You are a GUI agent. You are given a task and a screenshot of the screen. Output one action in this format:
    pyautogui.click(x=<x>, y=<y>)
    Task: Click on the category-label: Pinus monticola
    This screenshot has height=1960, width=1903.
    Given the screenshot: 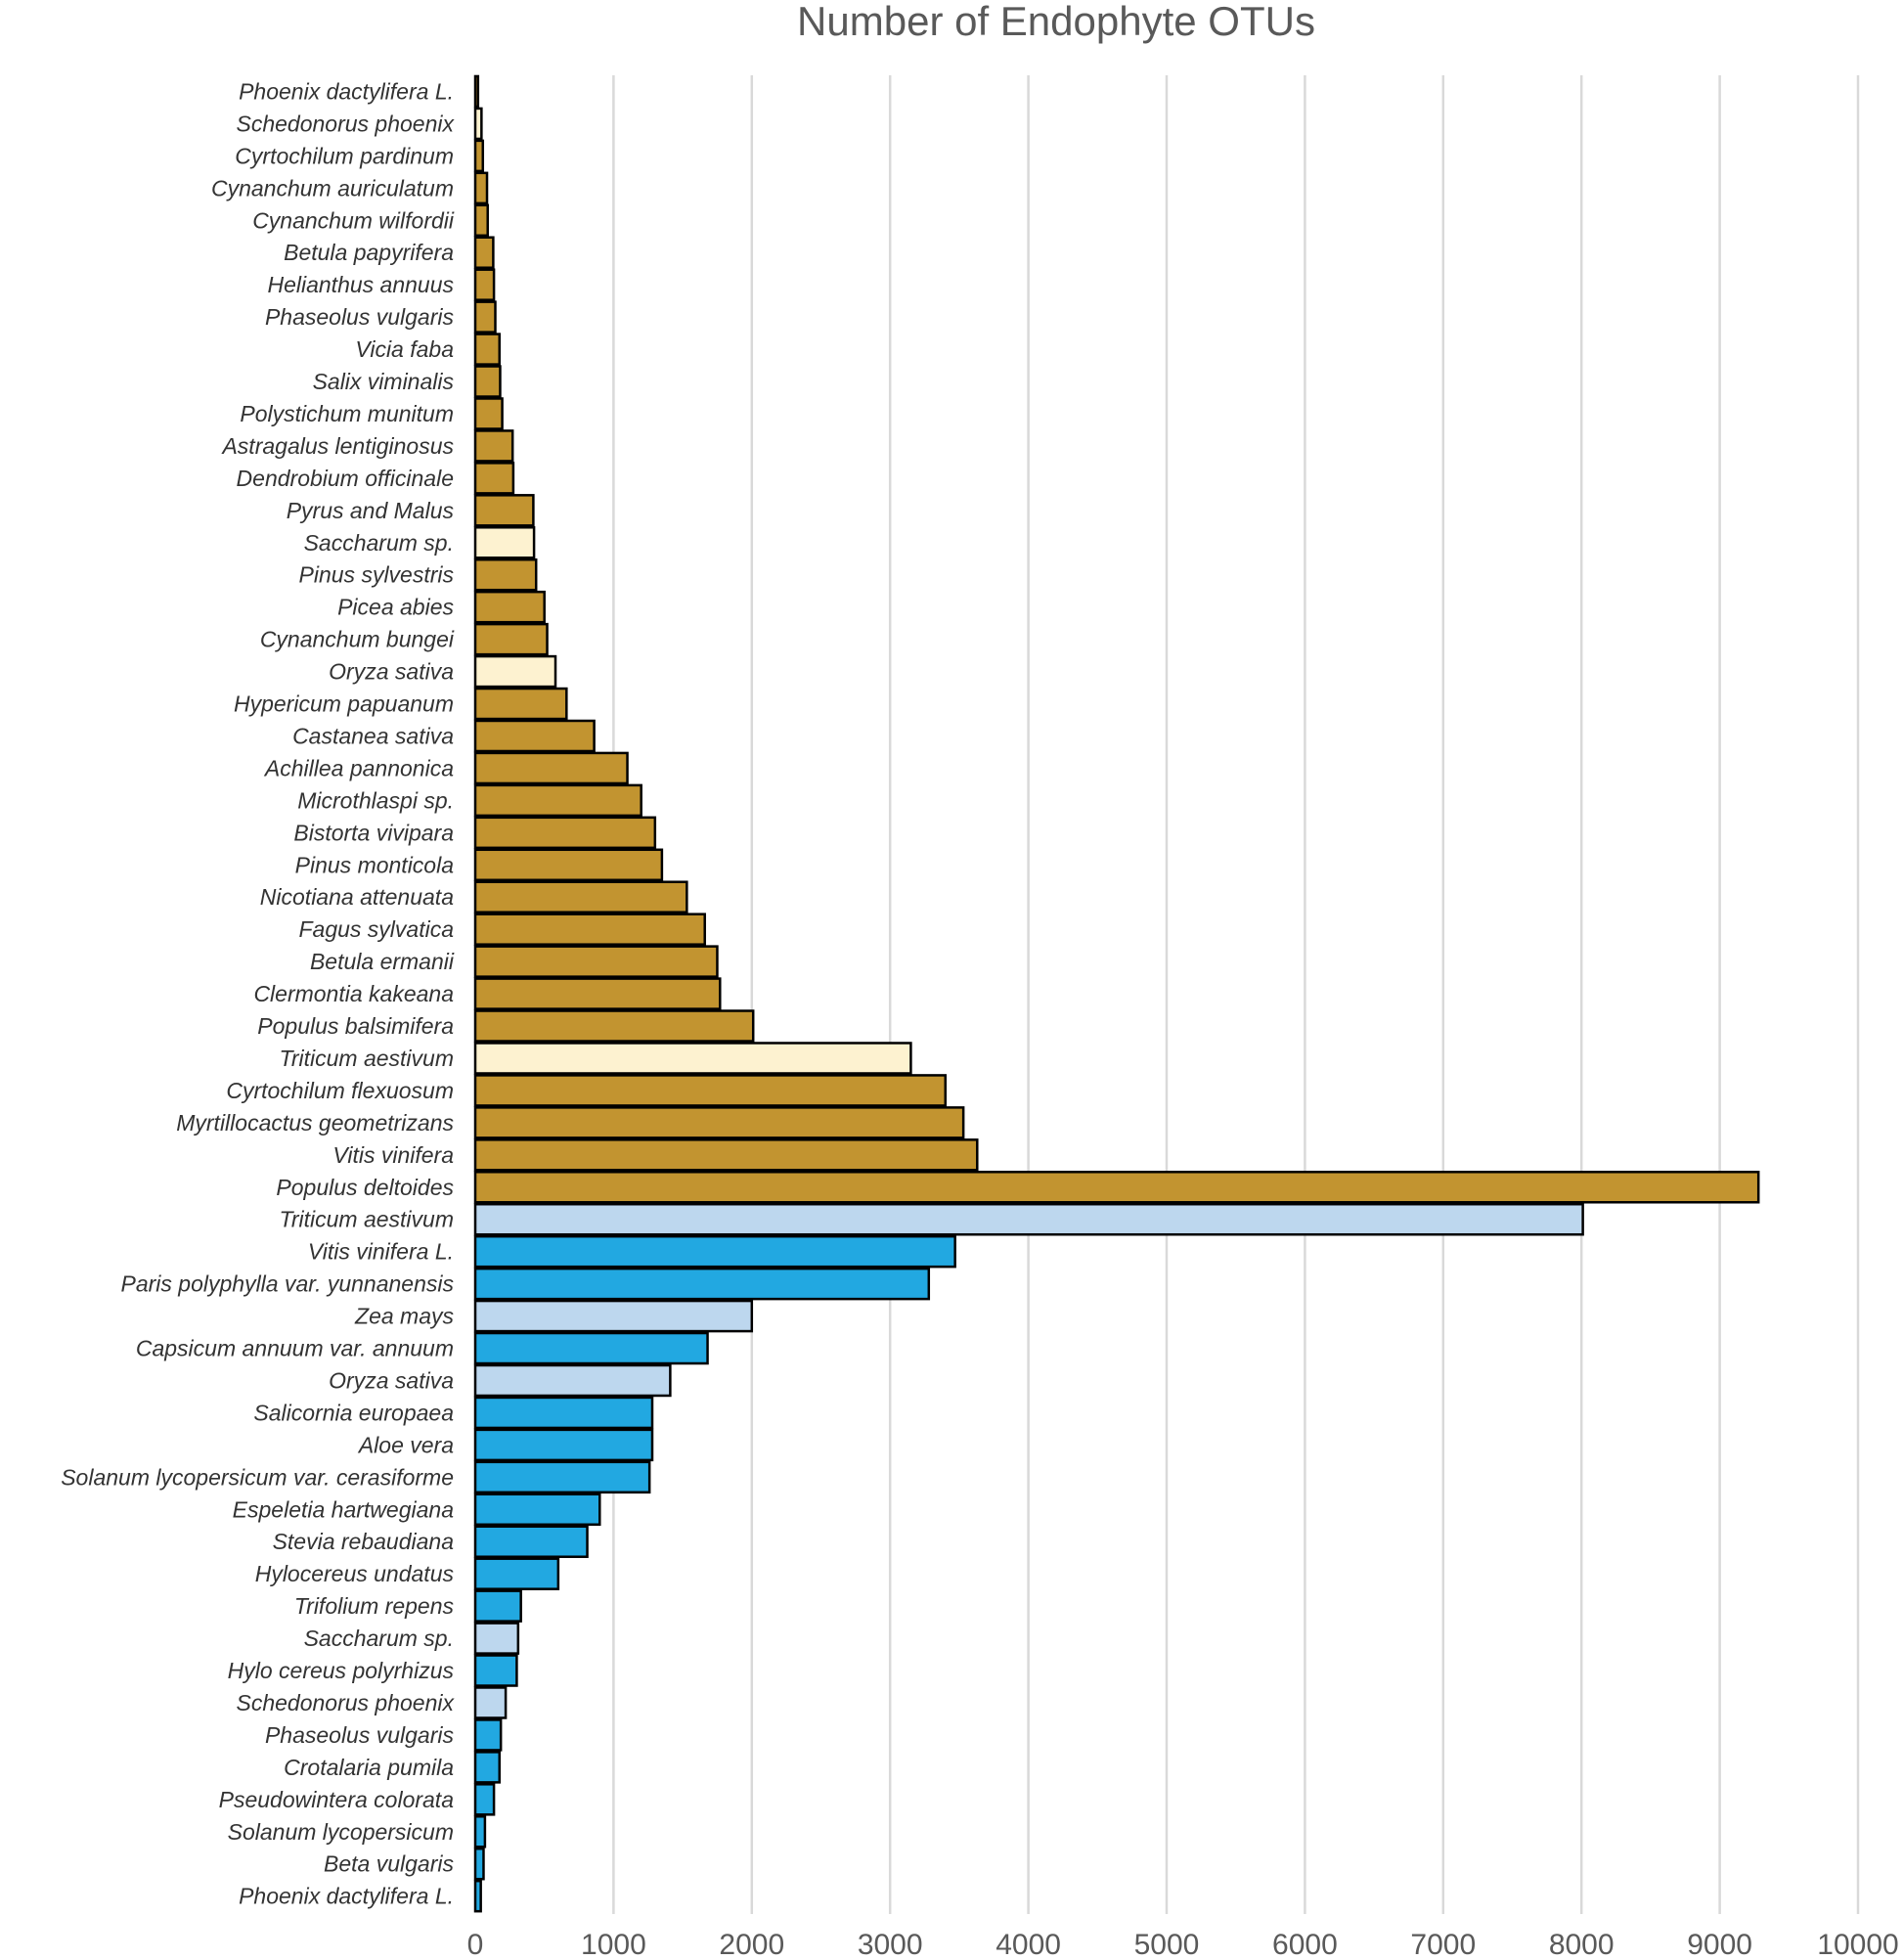 What is the action you would take?
    pyautogui.click(x=374, y=864)
    